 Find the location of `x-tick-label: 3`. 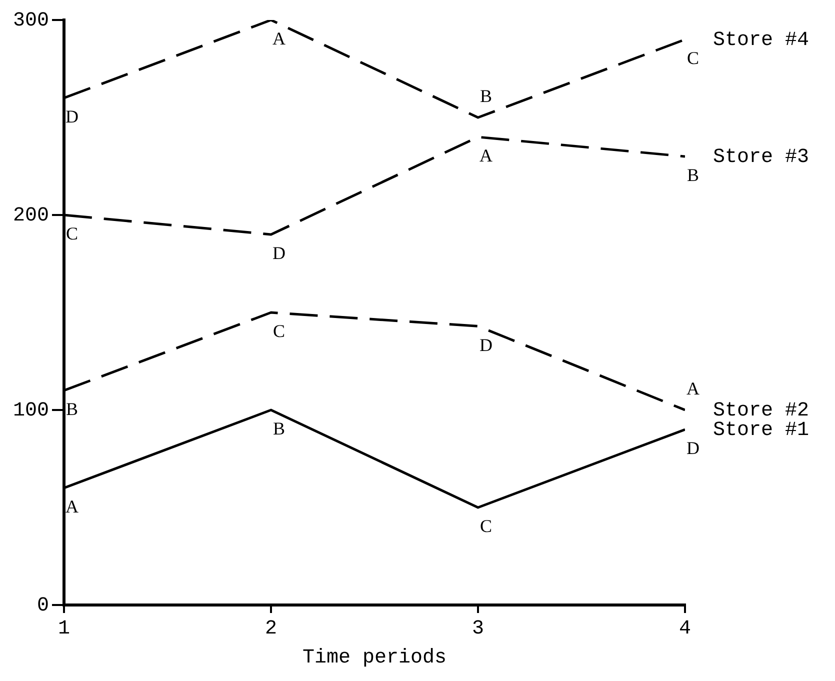

x-tick-label: 3 is located at coordinates (478, 628).